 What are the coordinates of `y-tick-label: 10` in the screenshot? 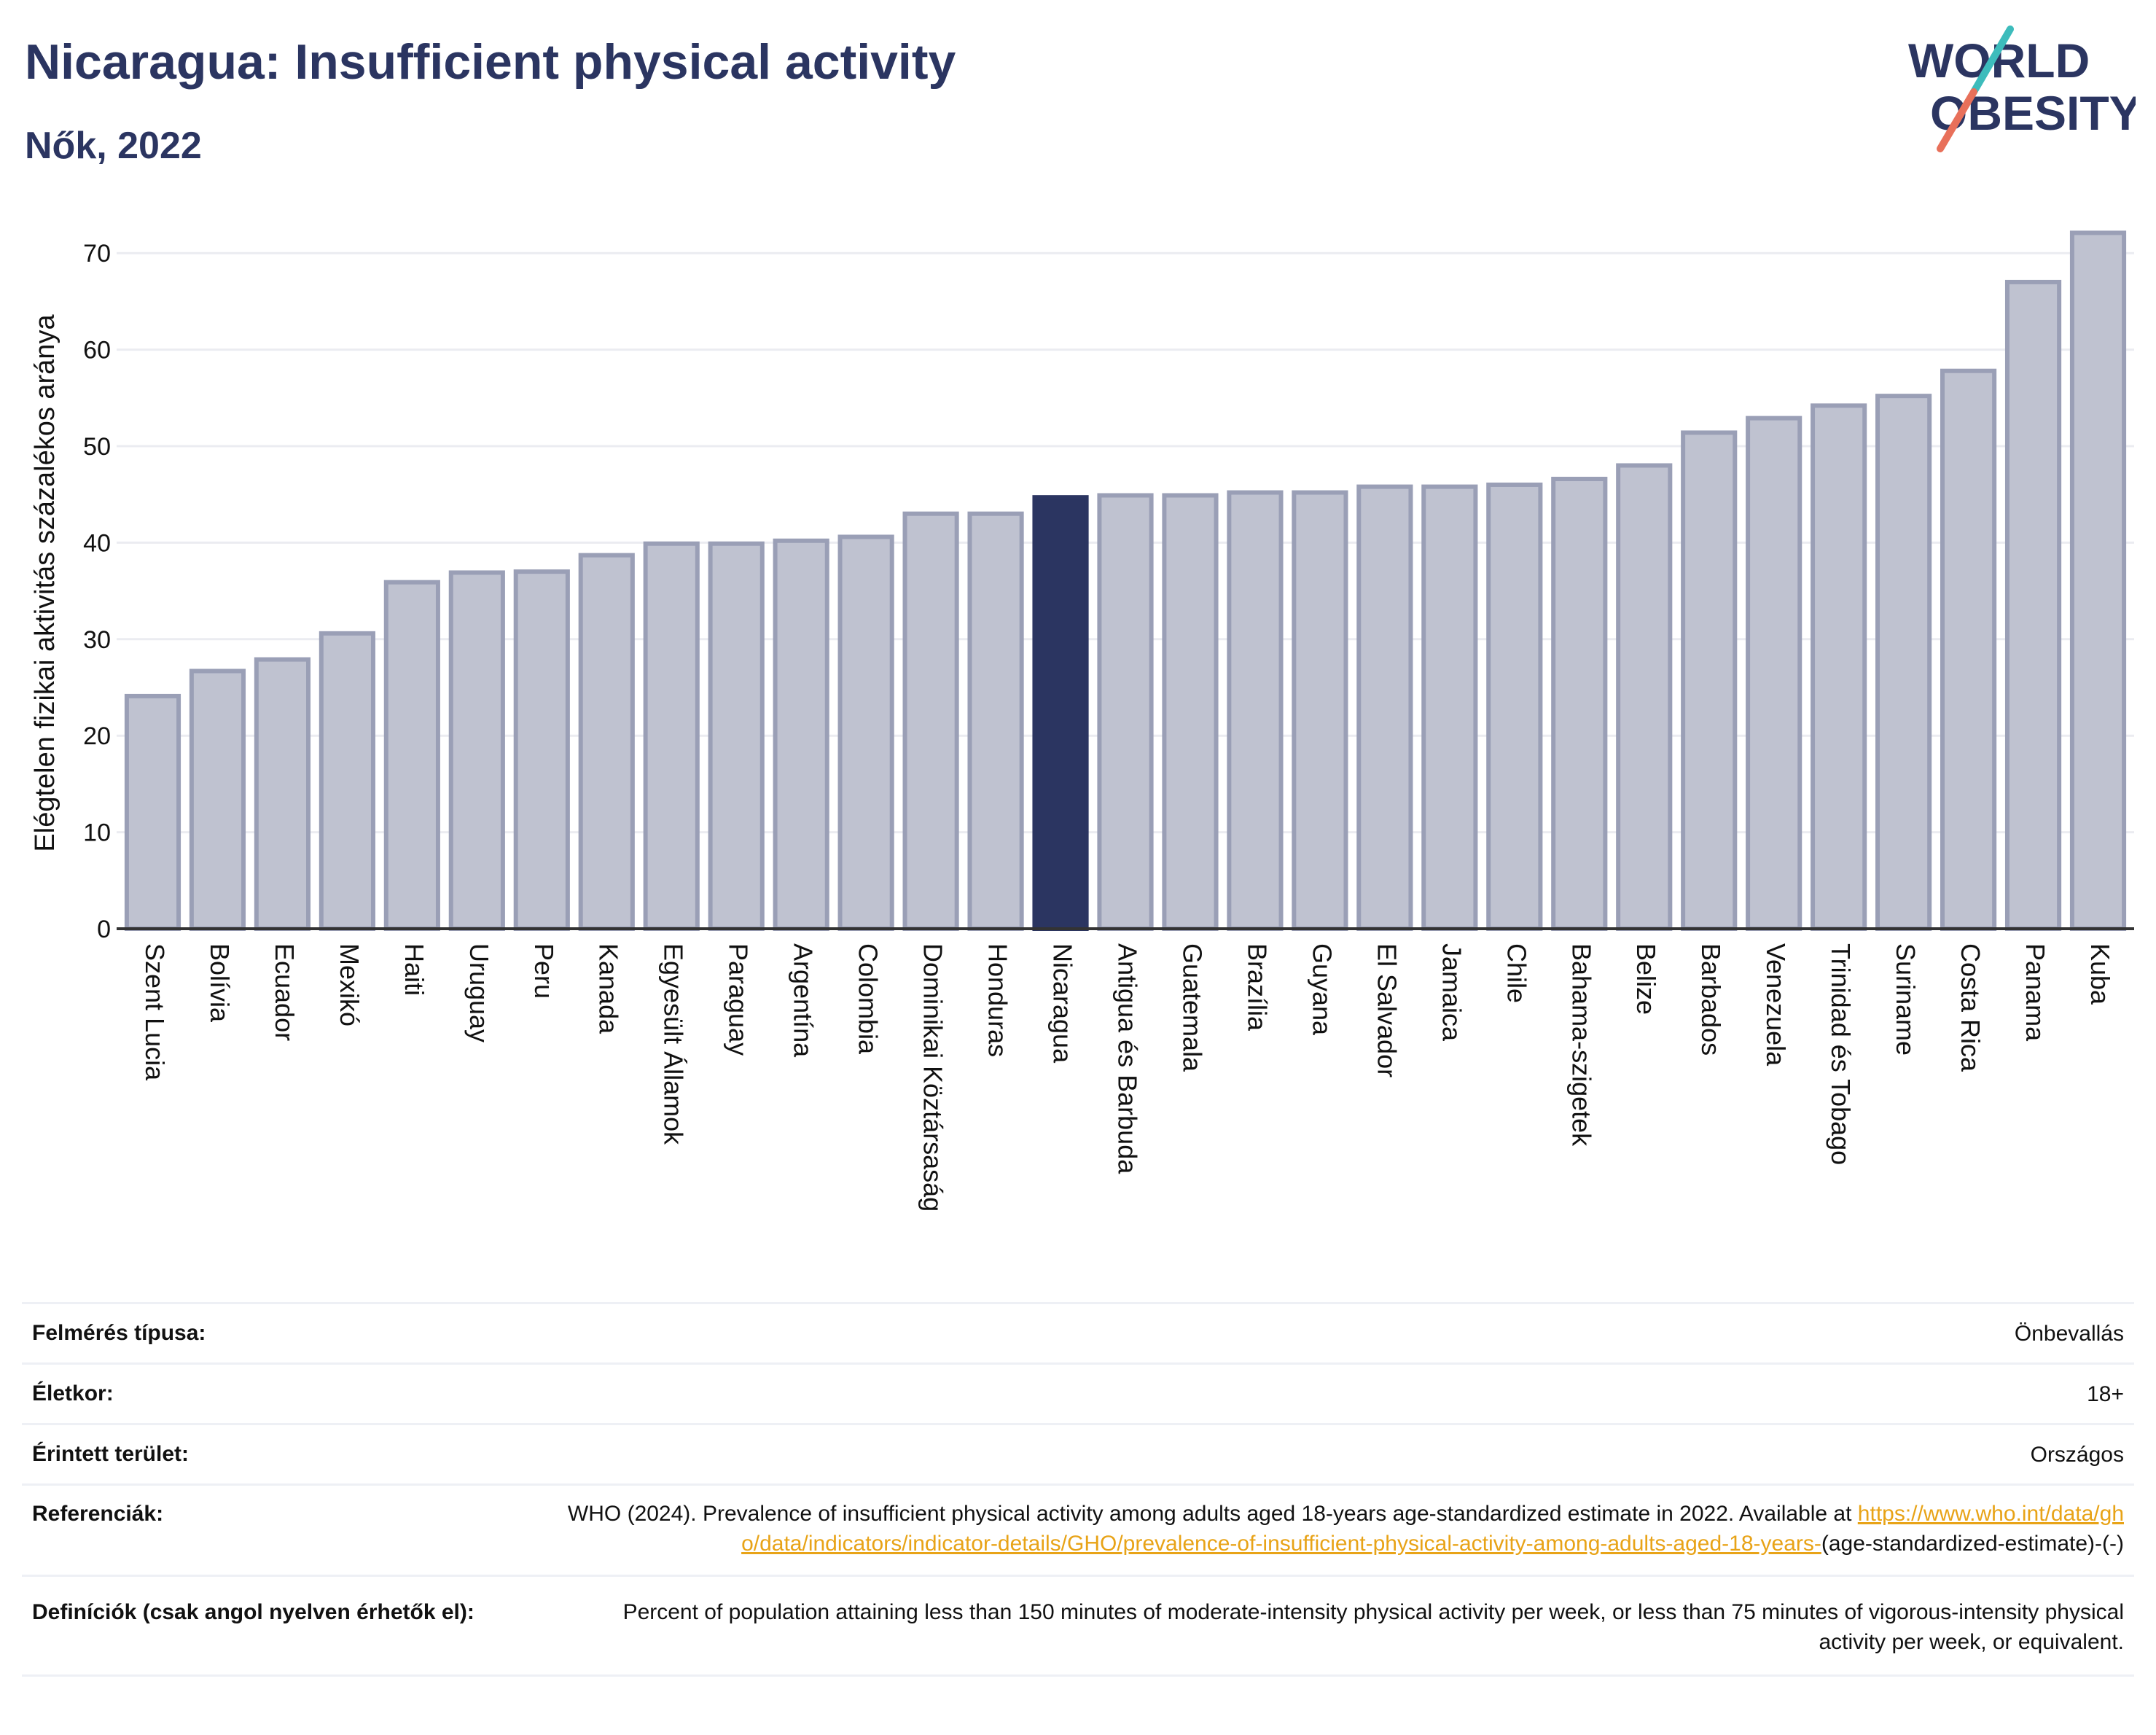 It's located at (97, 833).